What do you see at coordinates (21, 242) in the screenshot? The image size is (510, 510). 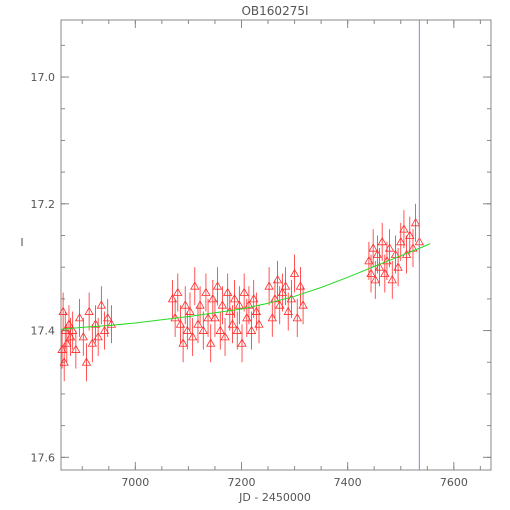 I see `y-axis-label: I` at bounding box center [21, 242].